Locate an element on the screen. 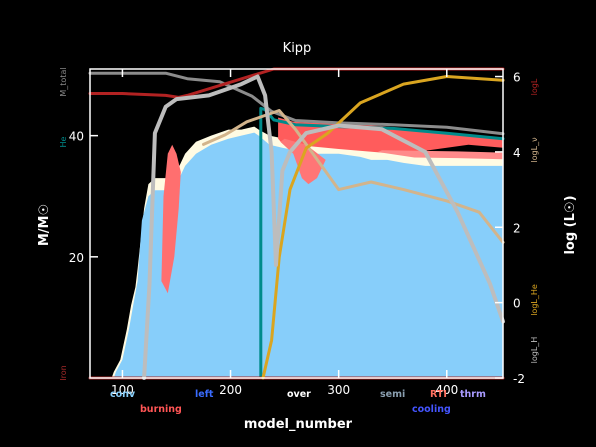 This screenshot has width=596, height=447. right-curve-label: logL_ν is located at coordinates (534, 150).